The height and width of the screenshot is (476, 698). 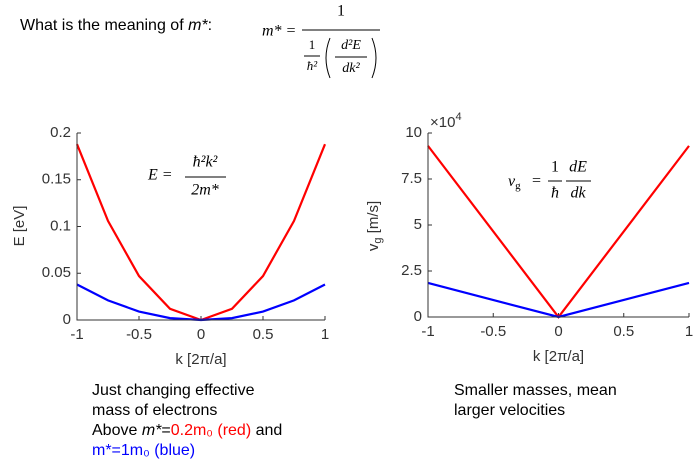 I want to click on mult-base: ×10, so click(x=442, y=122).